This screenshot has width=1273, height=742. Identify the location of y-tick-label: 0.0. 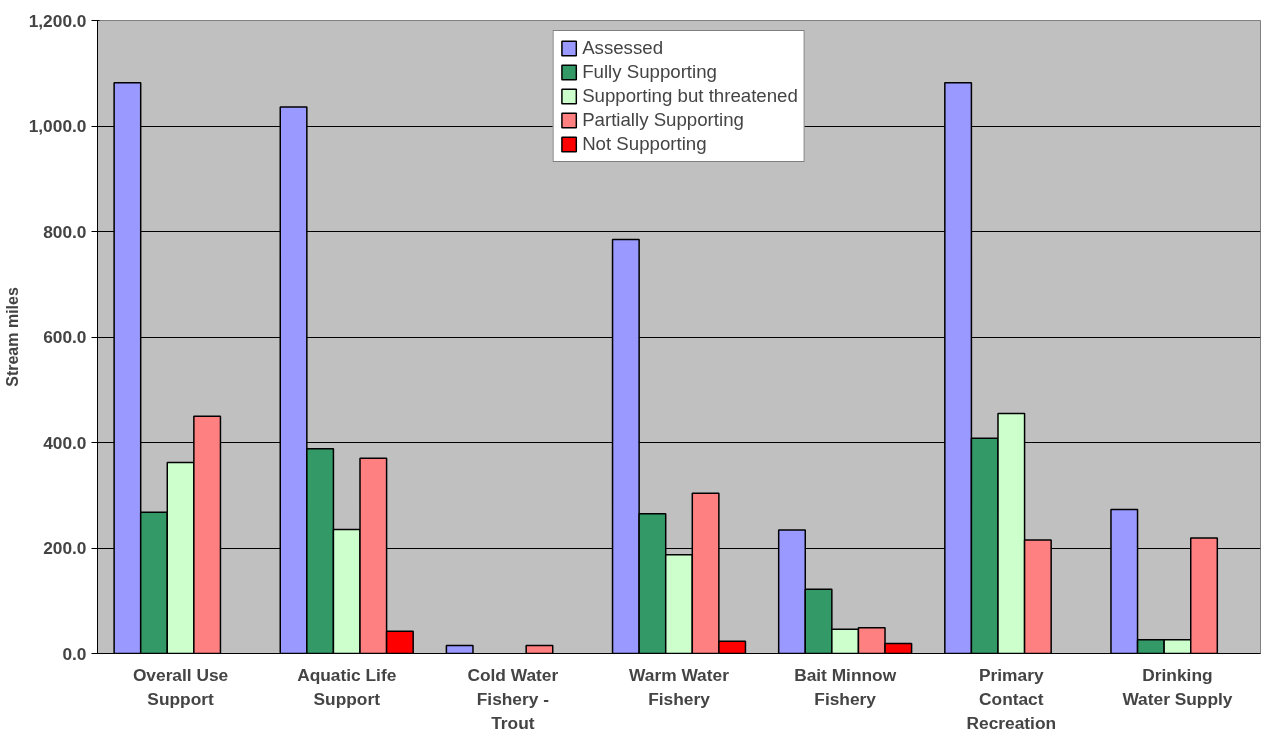
(74, 653).